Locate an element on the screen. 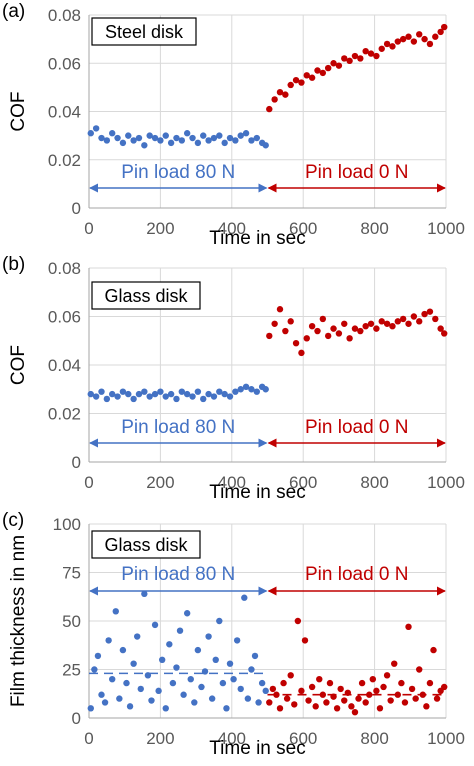 The image size is (474, 766). y-tick-label: 25 is located at coordinates (71, 670).